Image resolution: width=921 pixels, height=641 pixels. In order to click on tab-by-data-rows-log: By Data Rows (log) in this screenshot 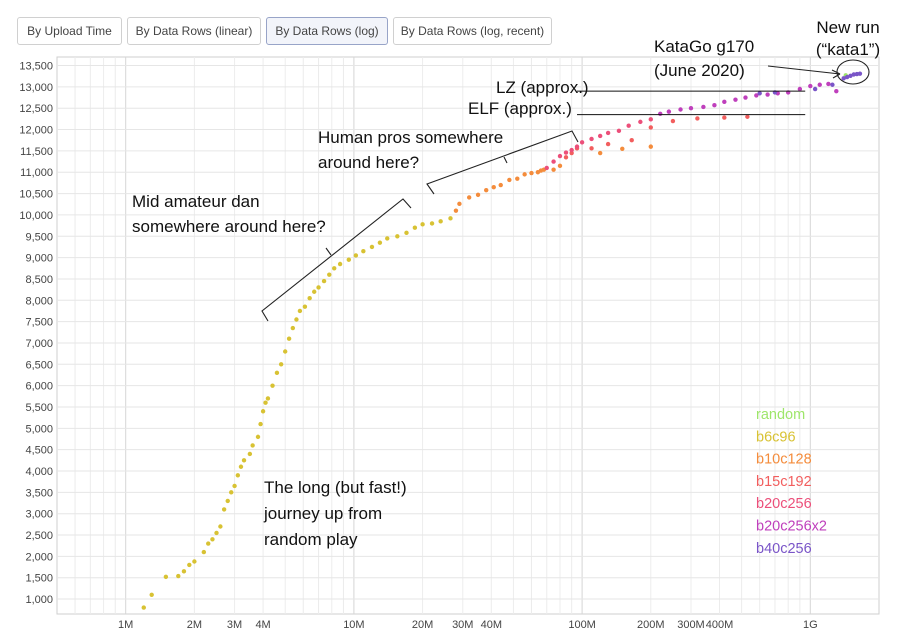, I will do `click(327, 31)`.